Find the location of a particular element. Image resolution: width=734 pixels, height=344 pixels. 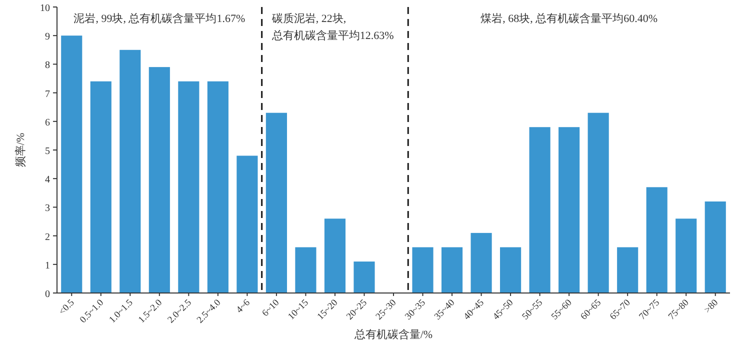

annotation: 泥岩, 99块, 总有机碳含量平均1.67% is located at coordinates (160, 18).